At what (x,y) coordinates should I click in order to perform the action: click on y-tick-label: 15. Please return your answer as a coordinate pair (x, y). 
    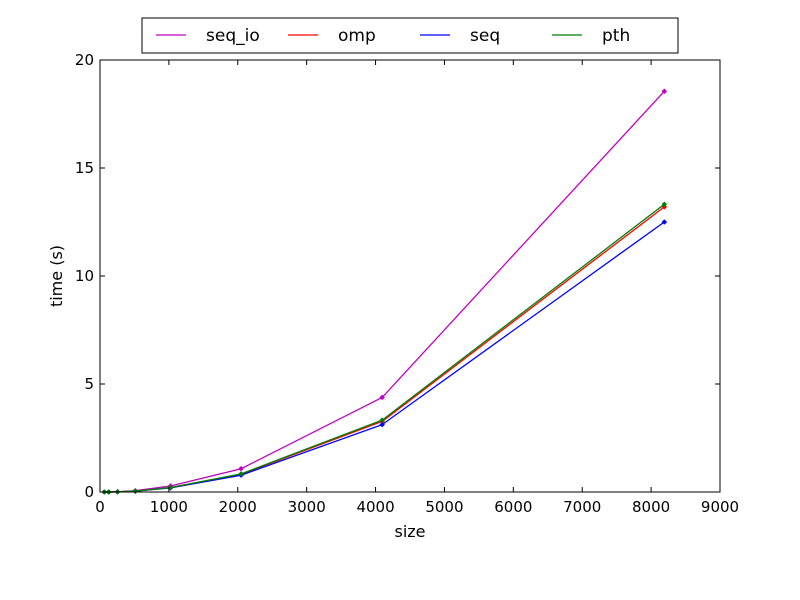
    Looking at the image, I should click on (84, 168).